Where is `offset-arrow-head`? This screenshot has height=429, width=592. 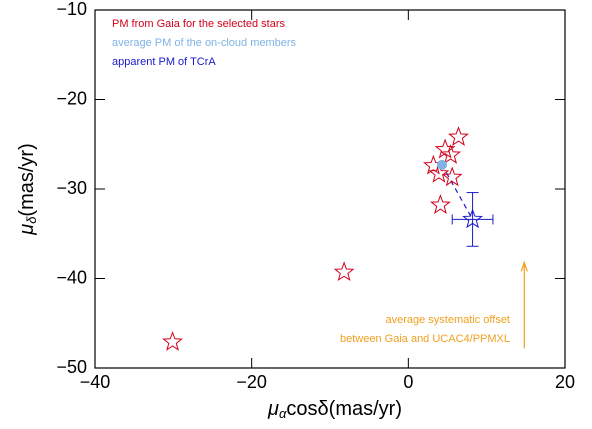 offset-arrow-head is located at coordinates (524, 266).